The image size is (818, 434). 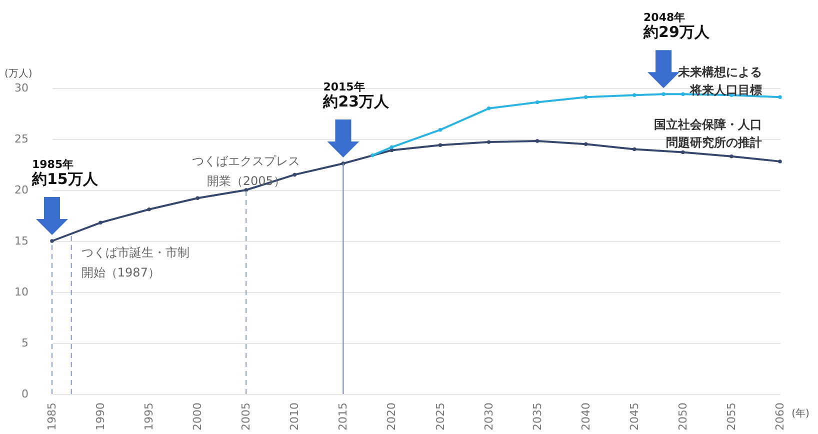 What do you see at coordinates (25, 343) in the screenshot?
I see `y-tick-label: 5` at bounding box center [25, 343].